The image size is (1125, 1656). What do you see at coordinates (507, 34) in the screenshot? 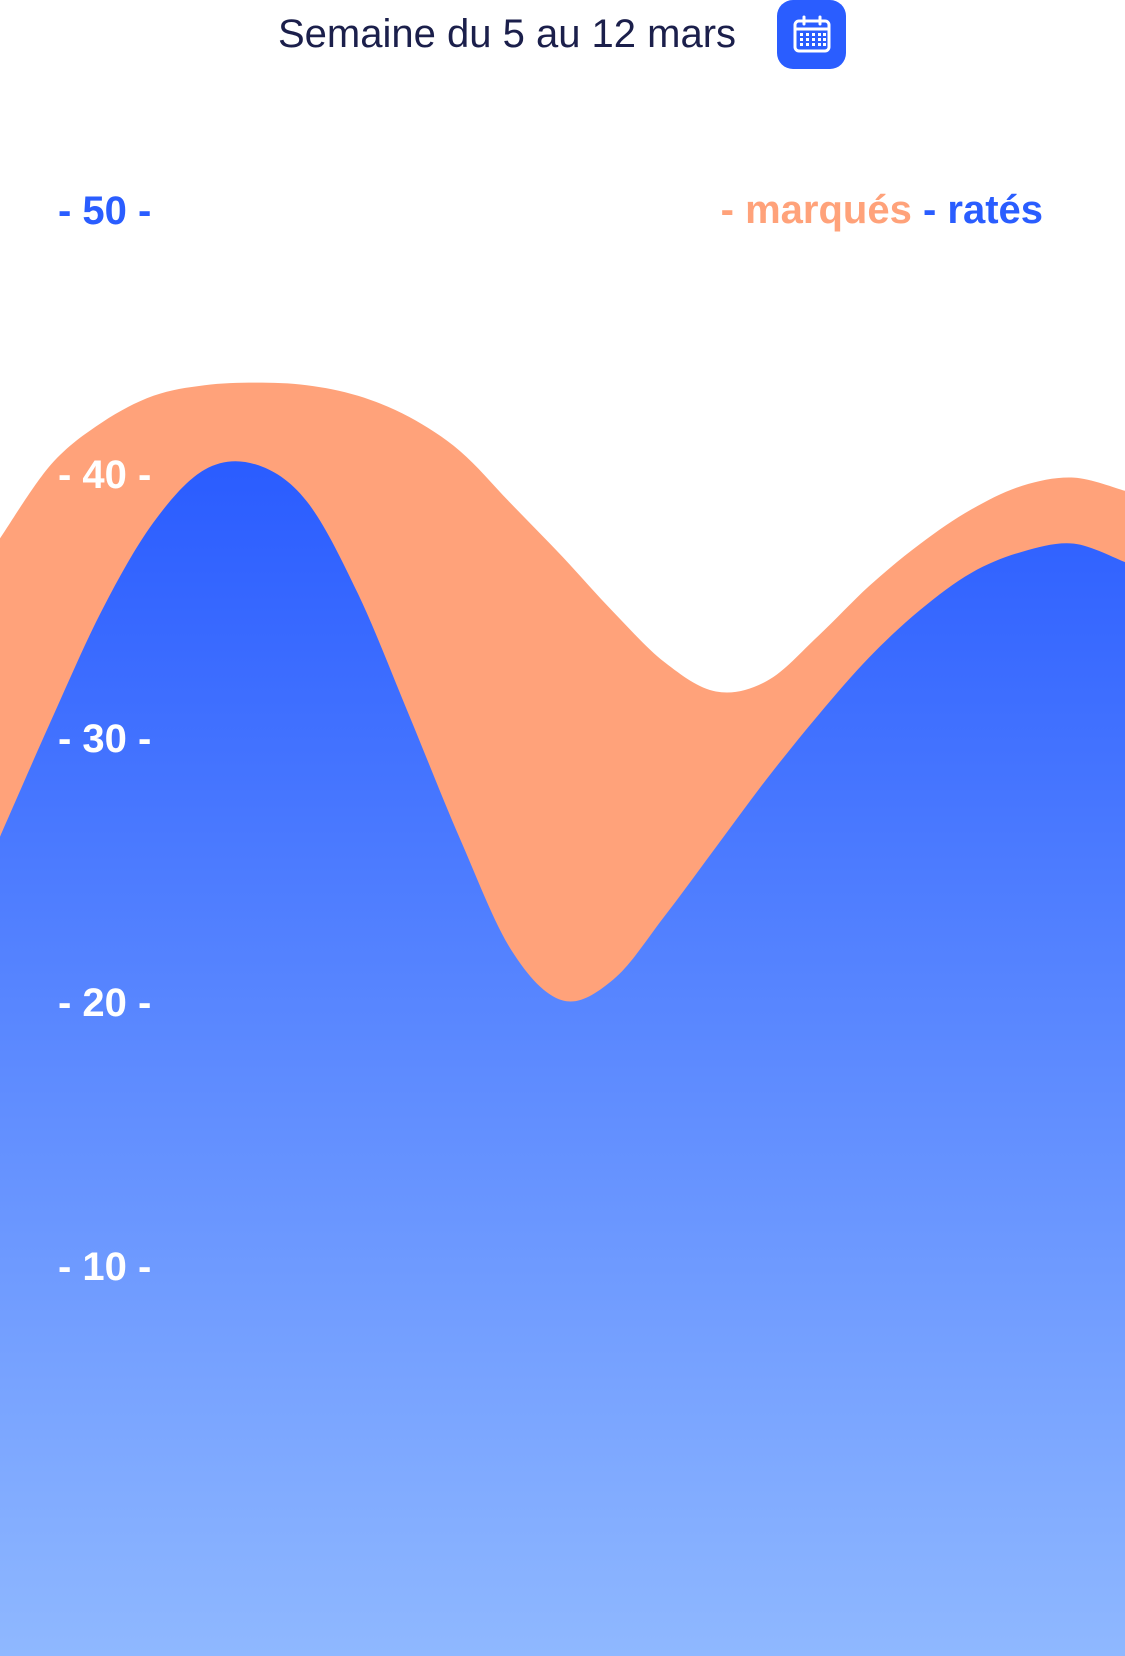
I see `week-title: Semaine du 5 au 12 mars` at bounding box center [507, 34].